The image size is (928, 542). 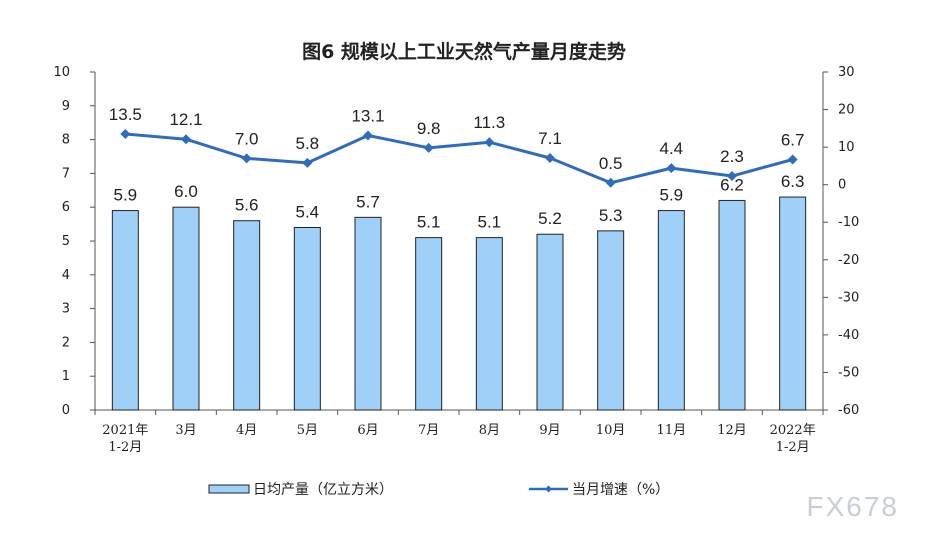 I want to click on y-left-tick-label: 3, so click(x=66, y=309).